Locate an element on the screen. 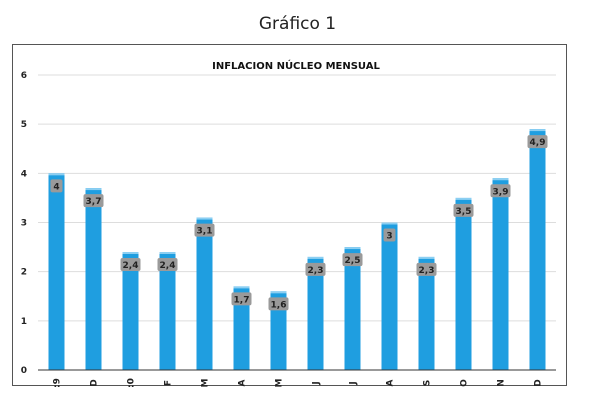 The image size is (595, 410). page-heading: Gráfico 1 is located at coordinates (297, 24).